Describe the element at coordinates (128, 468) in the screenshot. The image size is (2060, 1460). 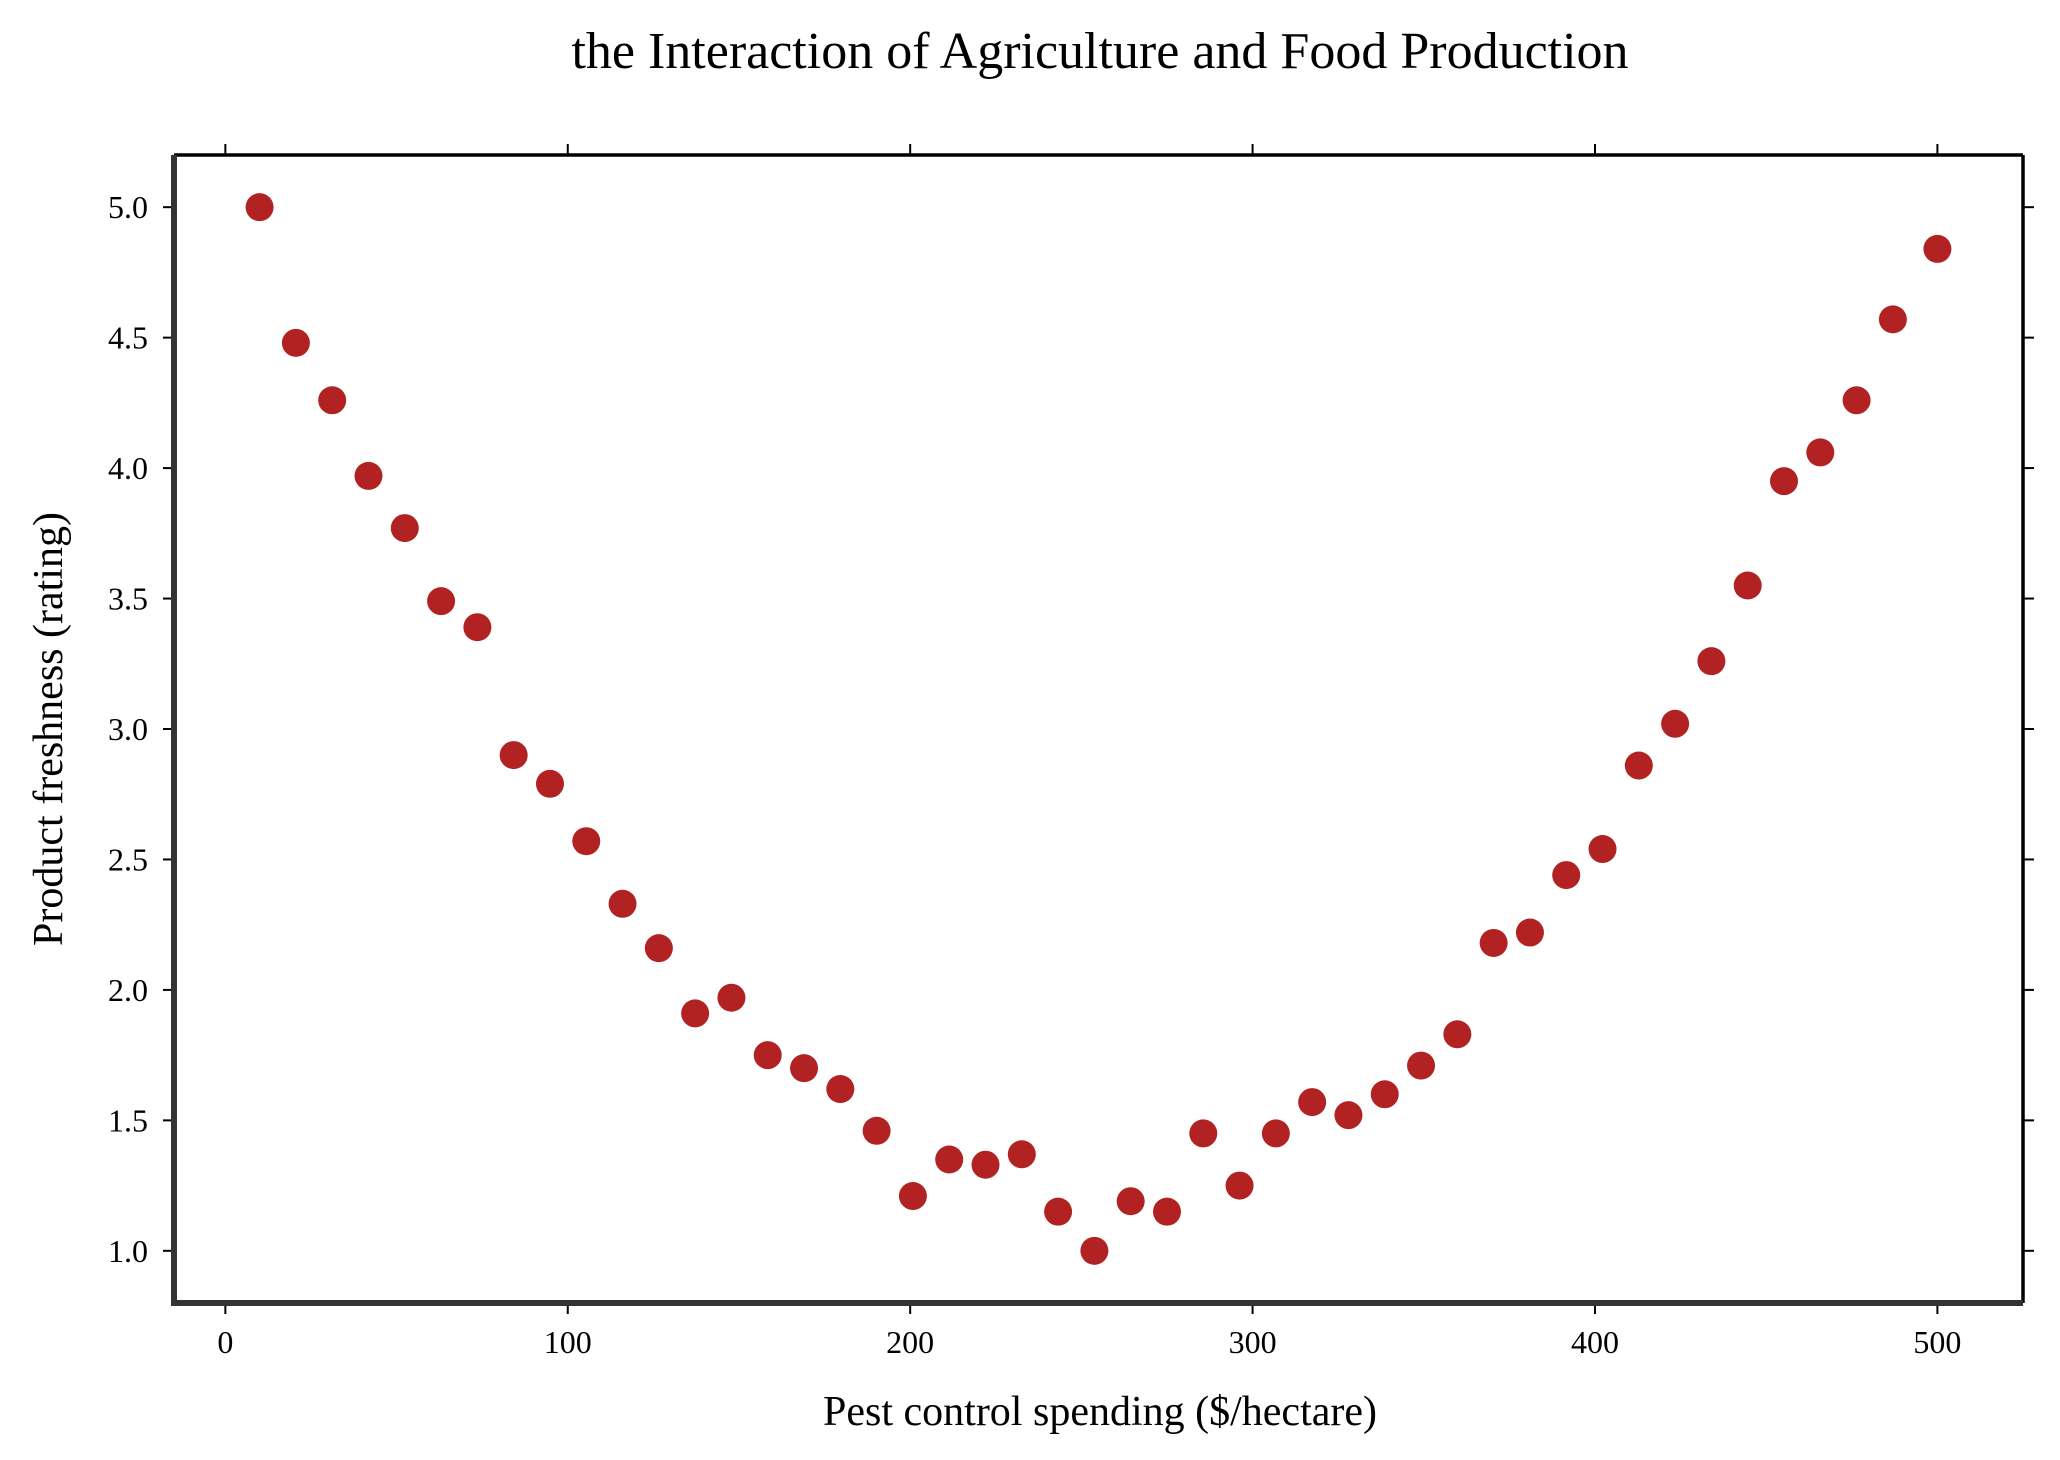
I see `y-tick-label: 4.0` at that location.